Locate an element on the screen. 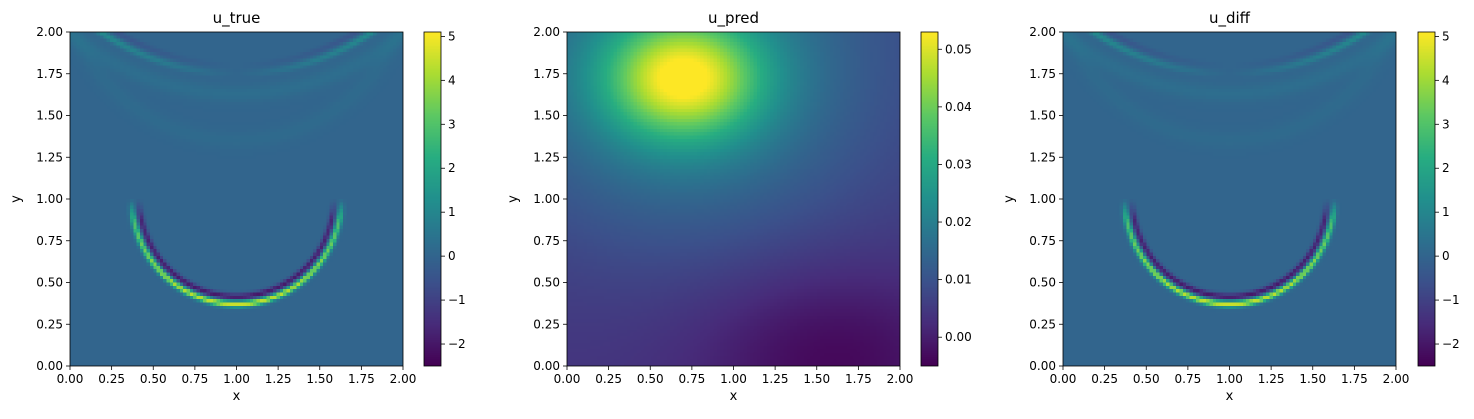 The height and width of the screenshot is (419, 1474). colorbar-tick-label: 0.01 is located at coordinates (958, 280).